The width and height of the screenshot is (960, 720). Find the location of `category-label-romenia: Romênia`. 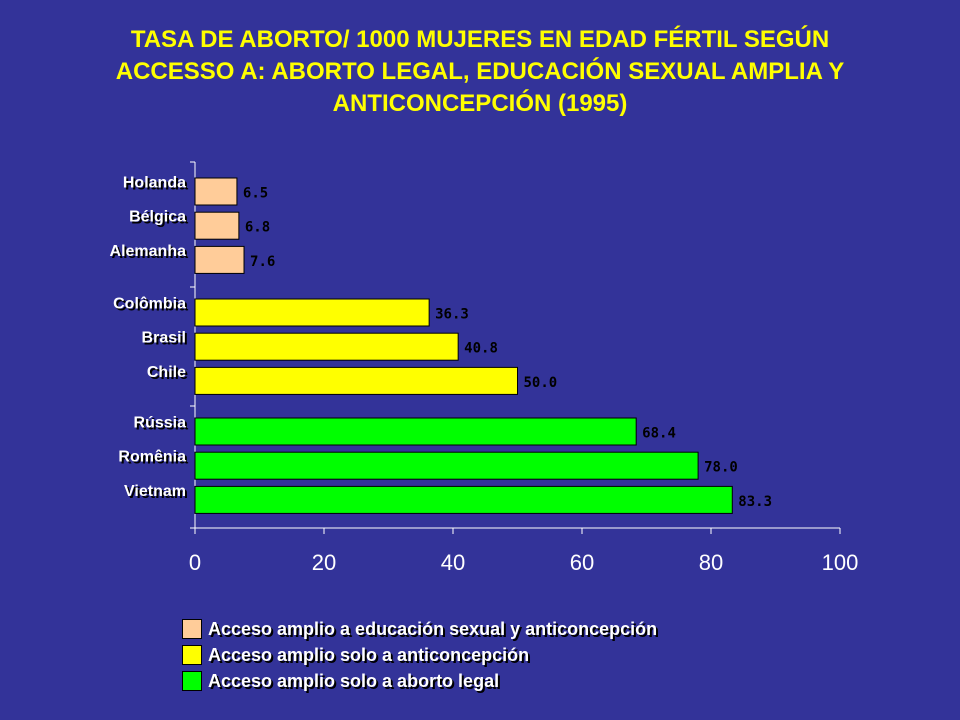

category-label-romenia: Romênia is located at coordinates (152, 457).